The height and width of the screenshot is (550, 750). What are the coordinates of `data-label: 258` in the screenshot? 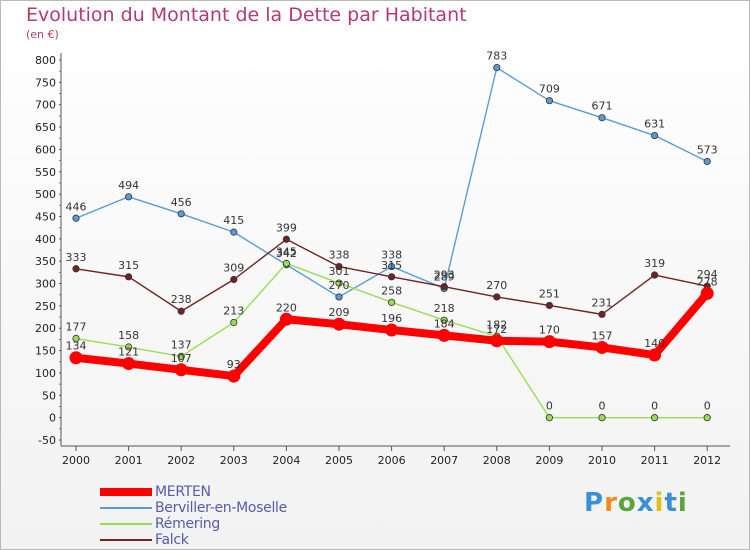 It's located at (391, 290).